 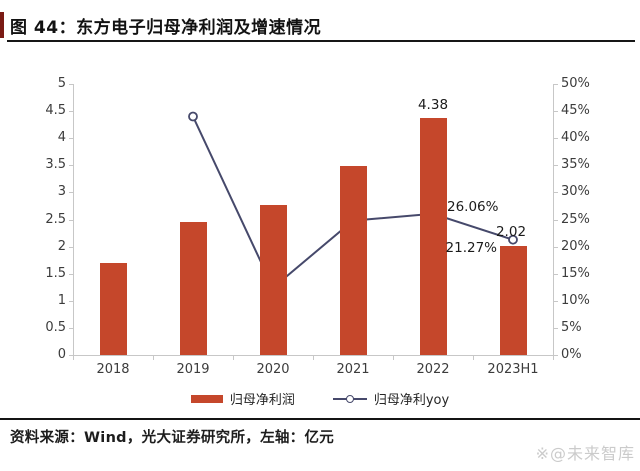 What do you see at coordinates (575, 246) in the screenshot?
I see `y-axis-right-tick-label: 20%` at bounding box center [575, 246].